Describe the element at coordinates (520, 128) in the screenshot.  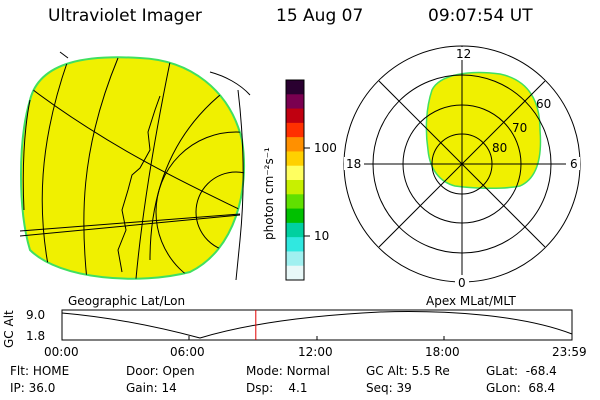
I see `mlat-label-70: 70` at that location.